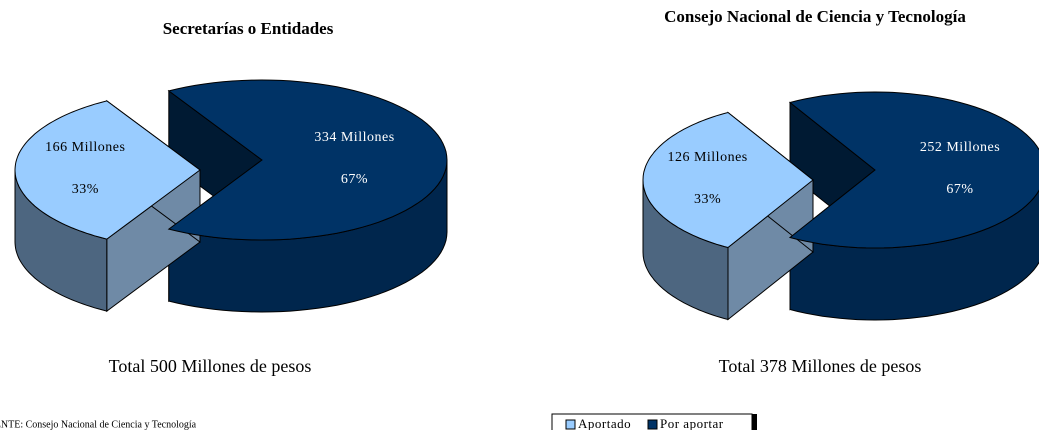  Describe the element at coordinates (815, 16) in the screenshot. I see `chart-title: Consejo Nacional de Ciencia y Tecnología` at that location.